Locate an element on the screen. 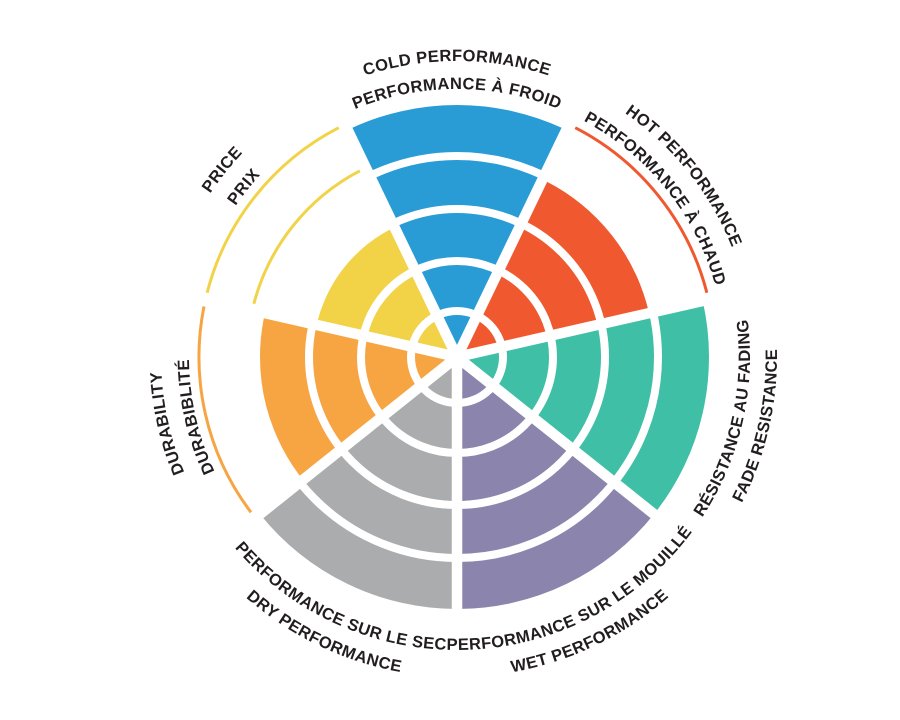 The height and width of the screenshot is (720, 900). sector-wet-fill is located at coordinates (556, 483).